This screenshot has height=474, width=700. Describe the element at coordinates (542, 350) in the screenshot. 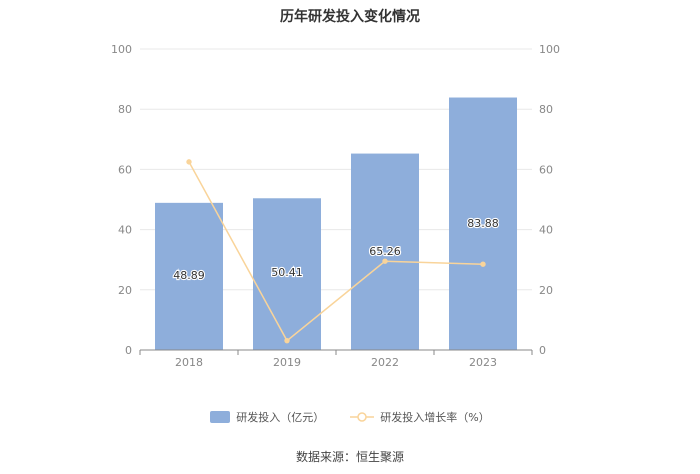

I see `right-y-tick-label: 0` at that location.